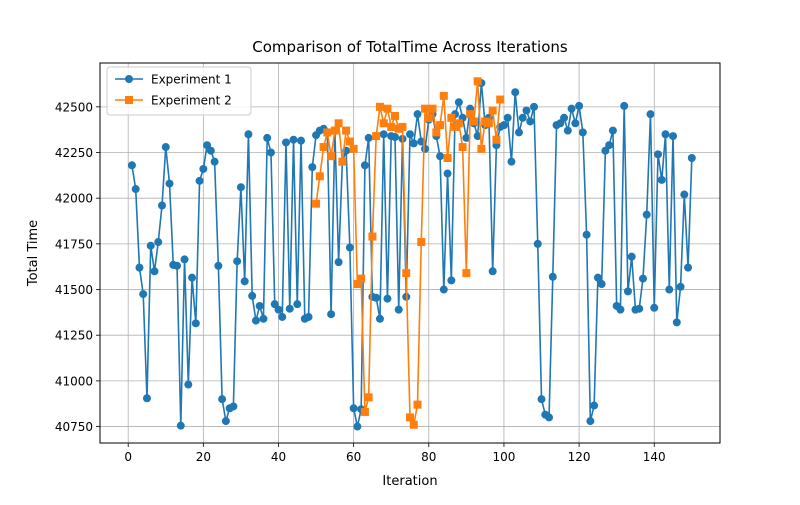  Describe the element at coordinates (428, 457) in the screenshot. I see `x-tick-label: 80` at that location.